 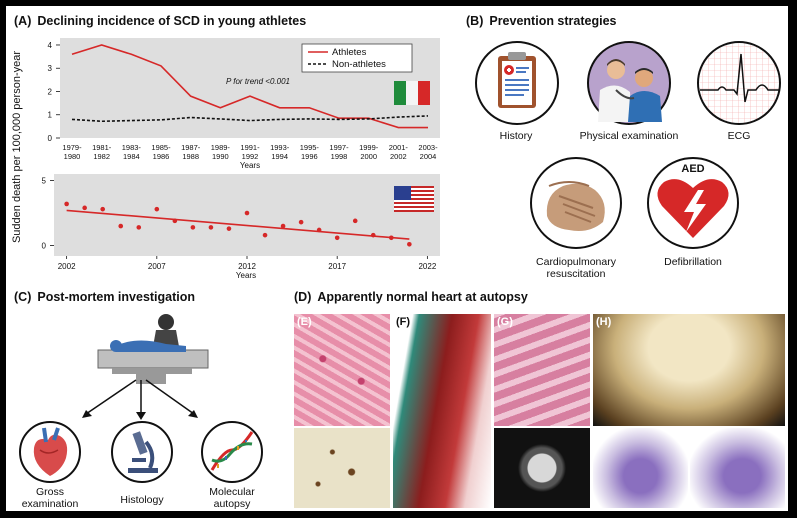 I want to click on legend-nonathletes: Non-athletes, so click(x=359, y=64).